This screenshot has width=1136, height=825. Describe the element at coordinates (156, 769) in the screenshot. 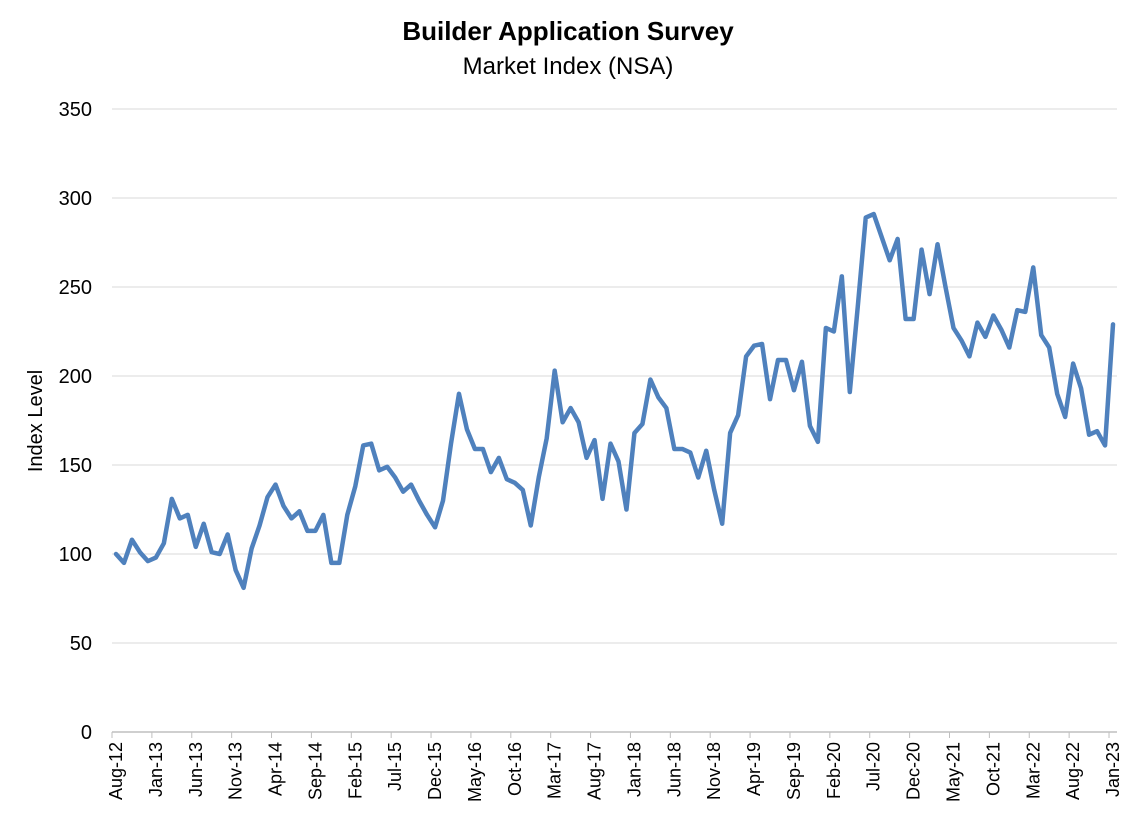

I see `x-tick-label: Jan-13` at that location.